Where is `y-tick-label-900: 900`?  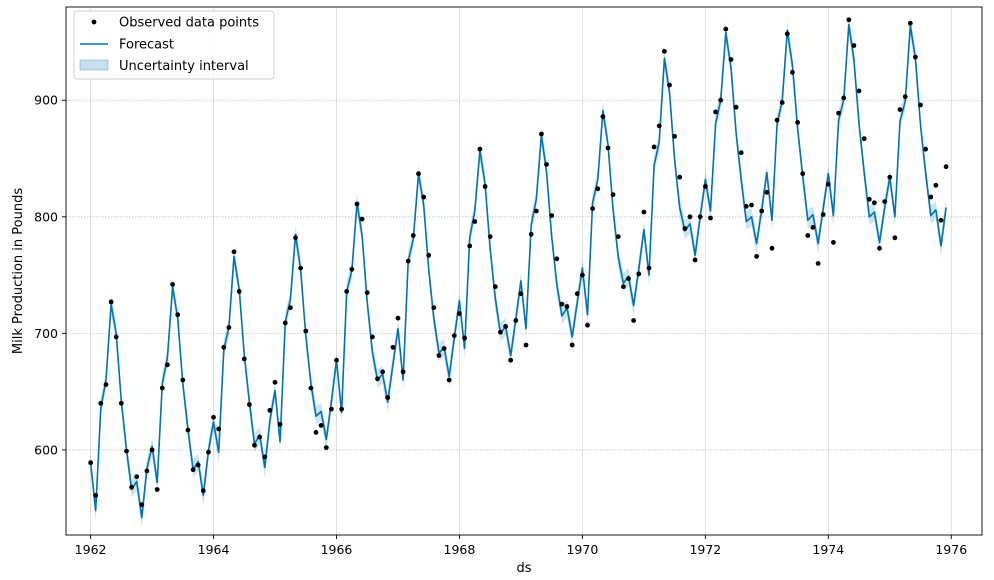
y-tick-label-900: 900 is located at coordinates (46, 100).